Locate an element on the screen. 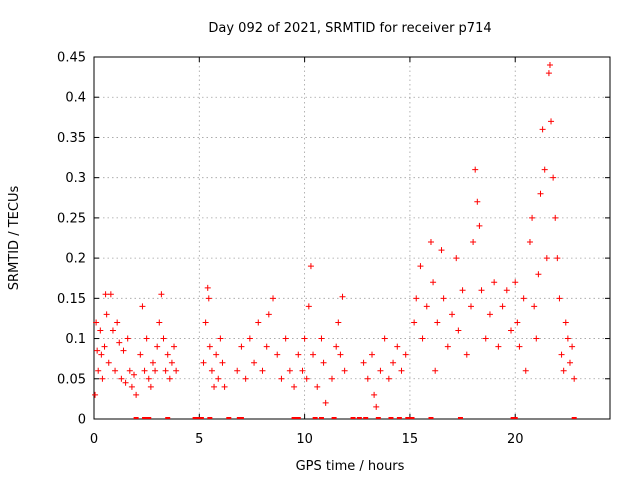 The image size is (640, 480). y-tick-label: 0.35 is located at coordinates (71, 138).